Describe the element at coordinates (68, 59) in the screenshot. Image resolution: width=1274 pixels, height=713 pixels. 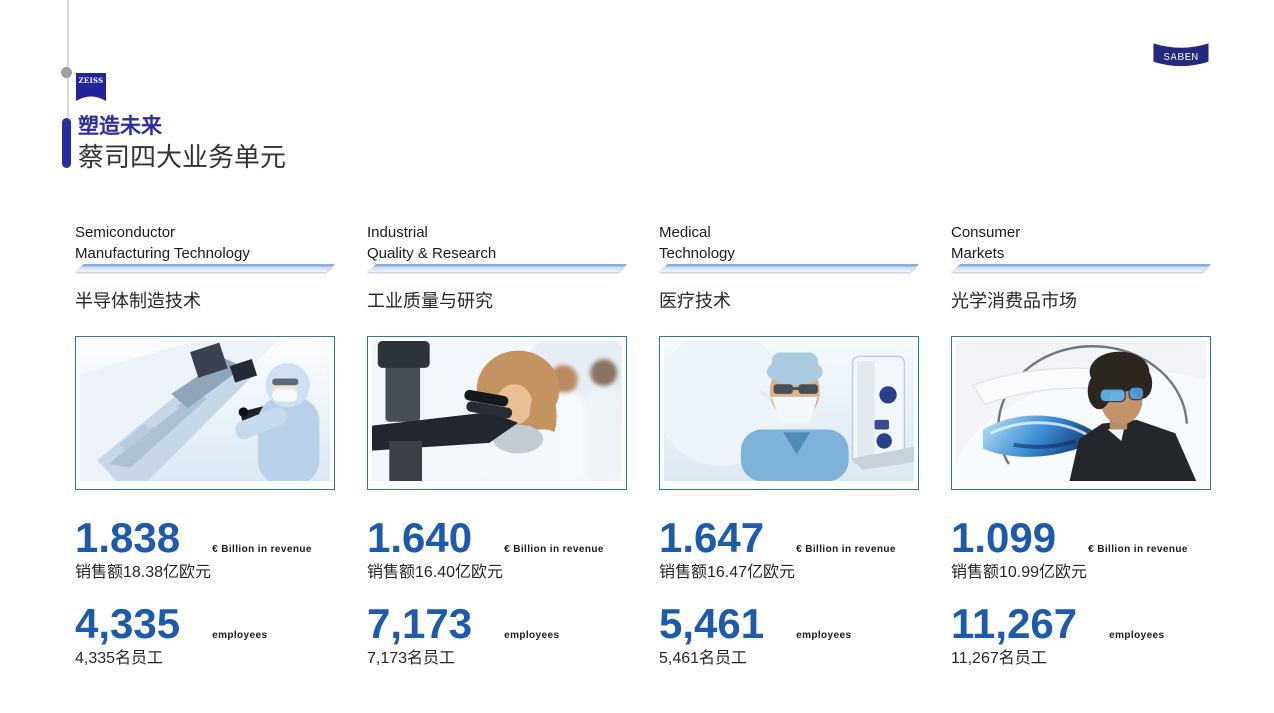
I see `top-rule-line` at that location.